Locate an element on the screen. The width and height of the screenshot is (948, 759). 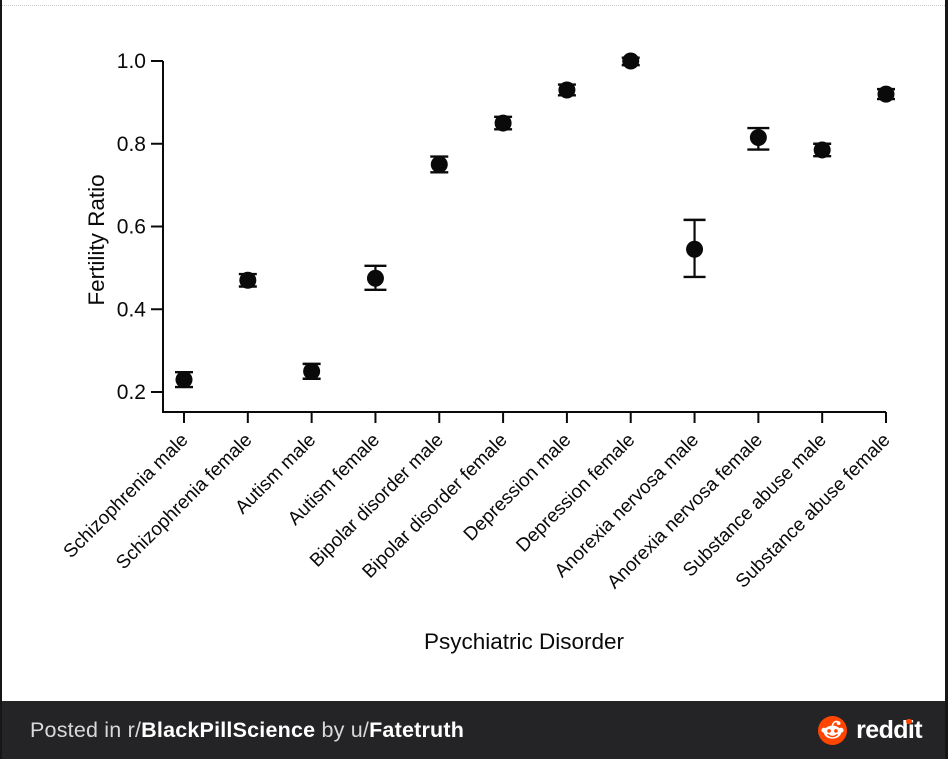
marker-bipolar-disorder-male is located at coordinates (439, 164).